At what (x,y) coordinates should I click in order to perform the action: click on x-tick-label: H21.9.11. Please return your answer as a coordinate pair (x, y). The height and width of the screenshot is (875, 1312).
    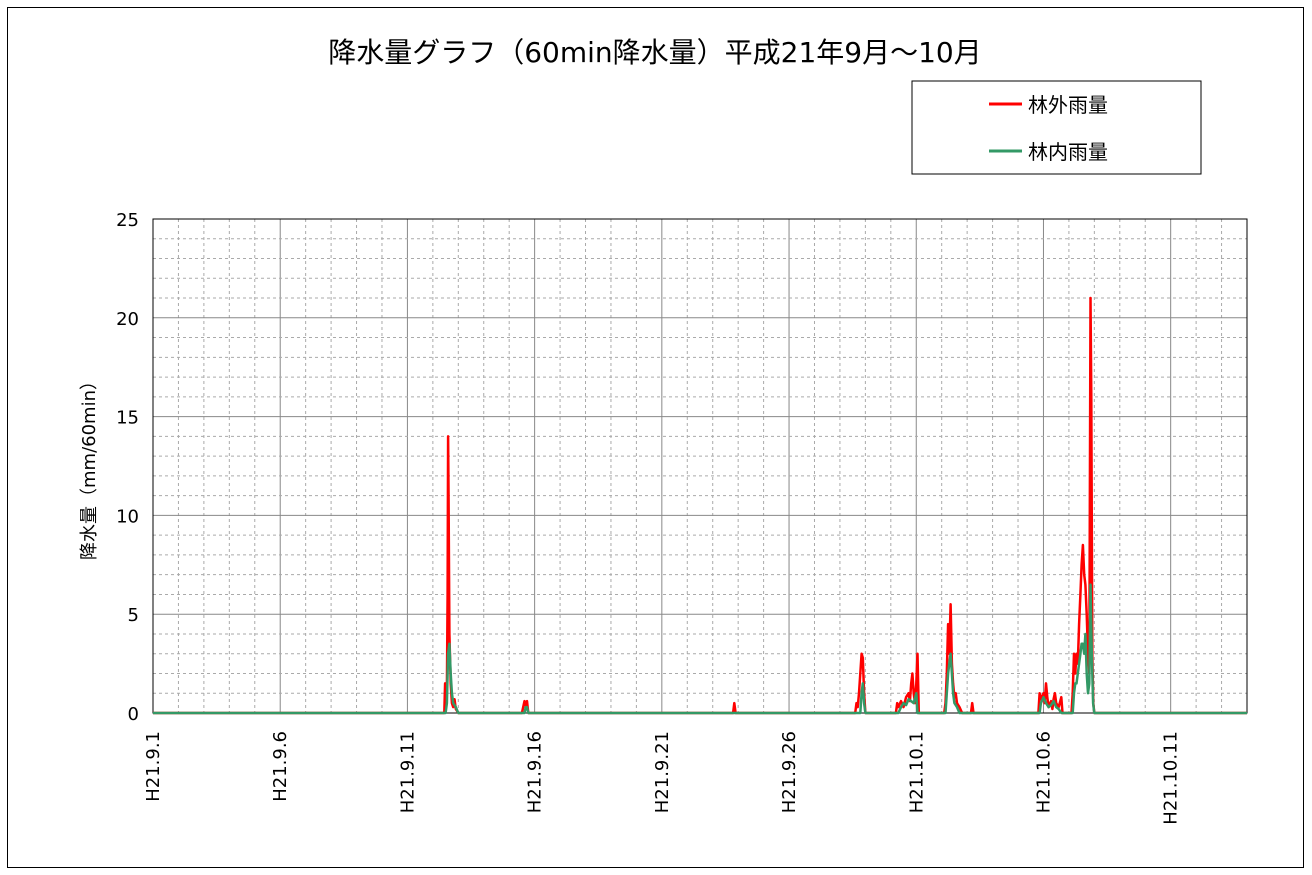
    Looking at the image, I should click on (407, 772).